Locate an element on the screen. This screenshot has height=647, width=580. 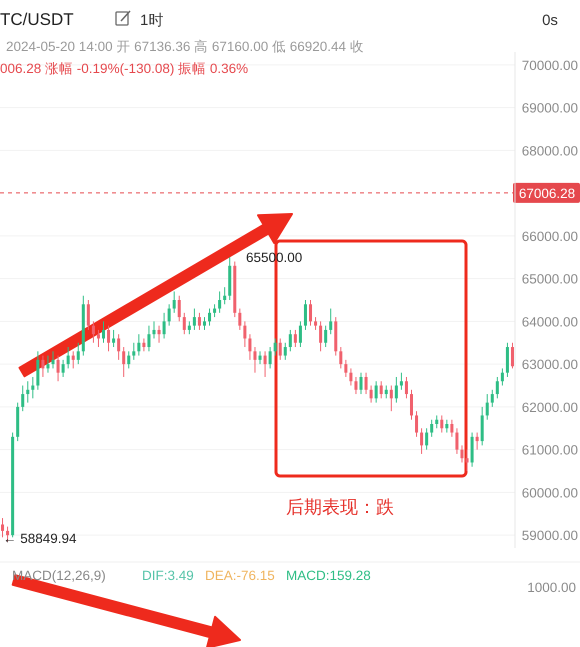
text: MACD(12,26,9) is located at coordinates (59, 575).